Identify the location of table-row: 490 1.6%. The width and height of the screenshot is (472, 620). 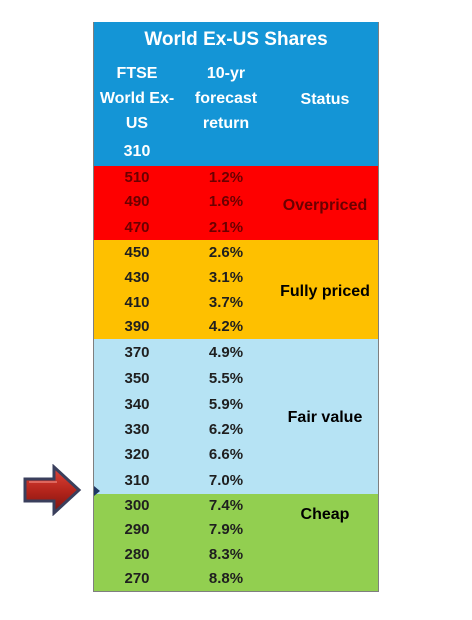
(236, 202).